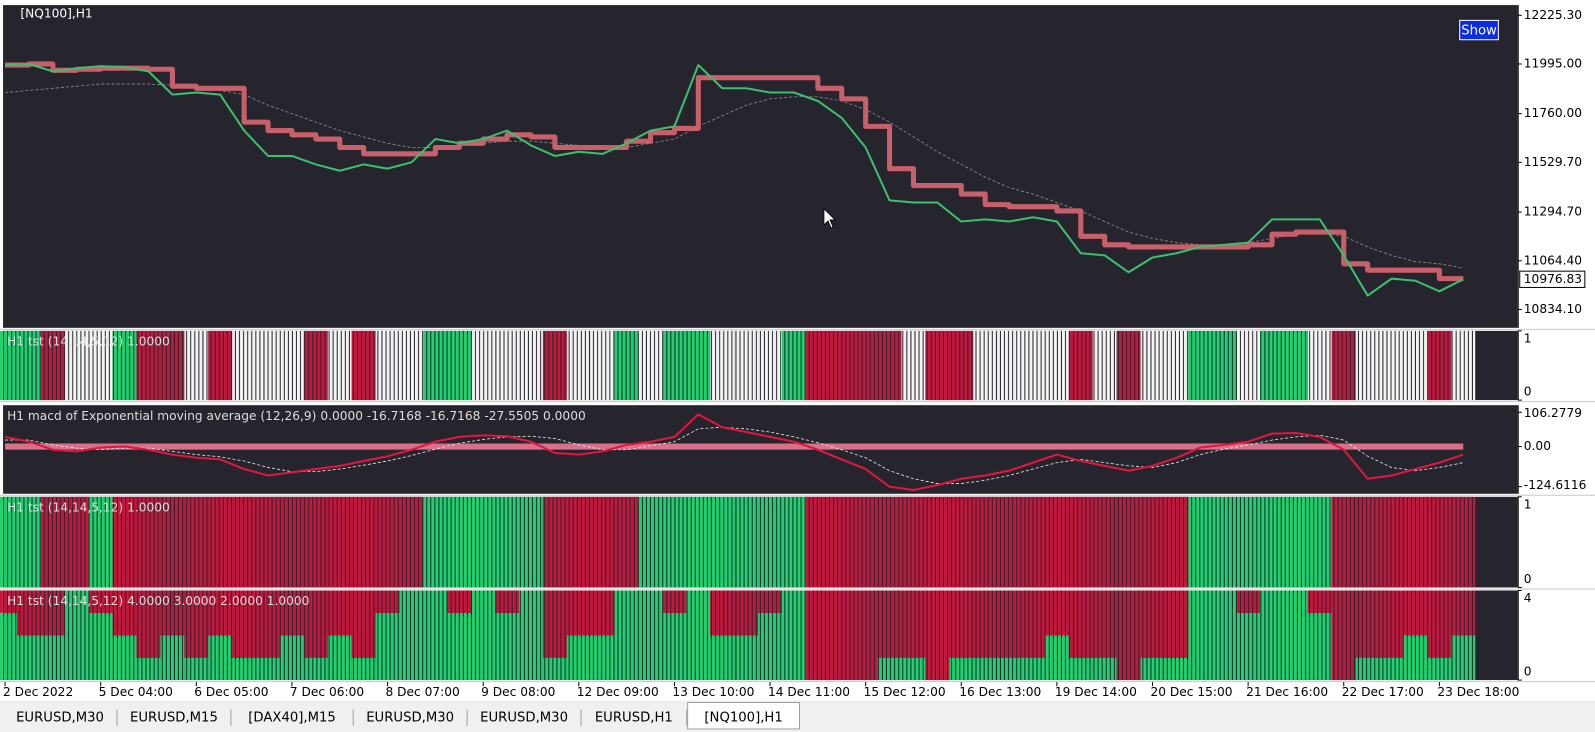  I want to click on x-tick-label: 7 Dec 06:00, so click(327, 692).